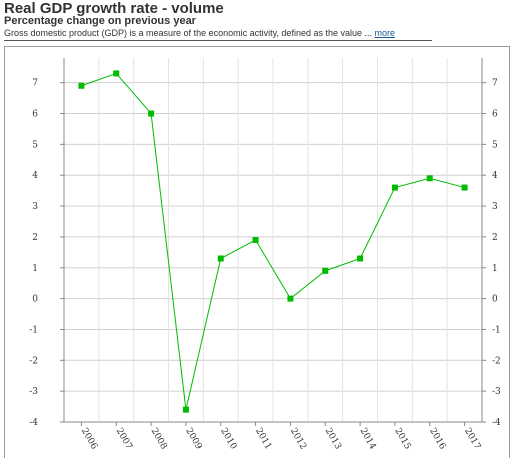  I want to click on y-tick-label-right: 4, so click(495, 176).